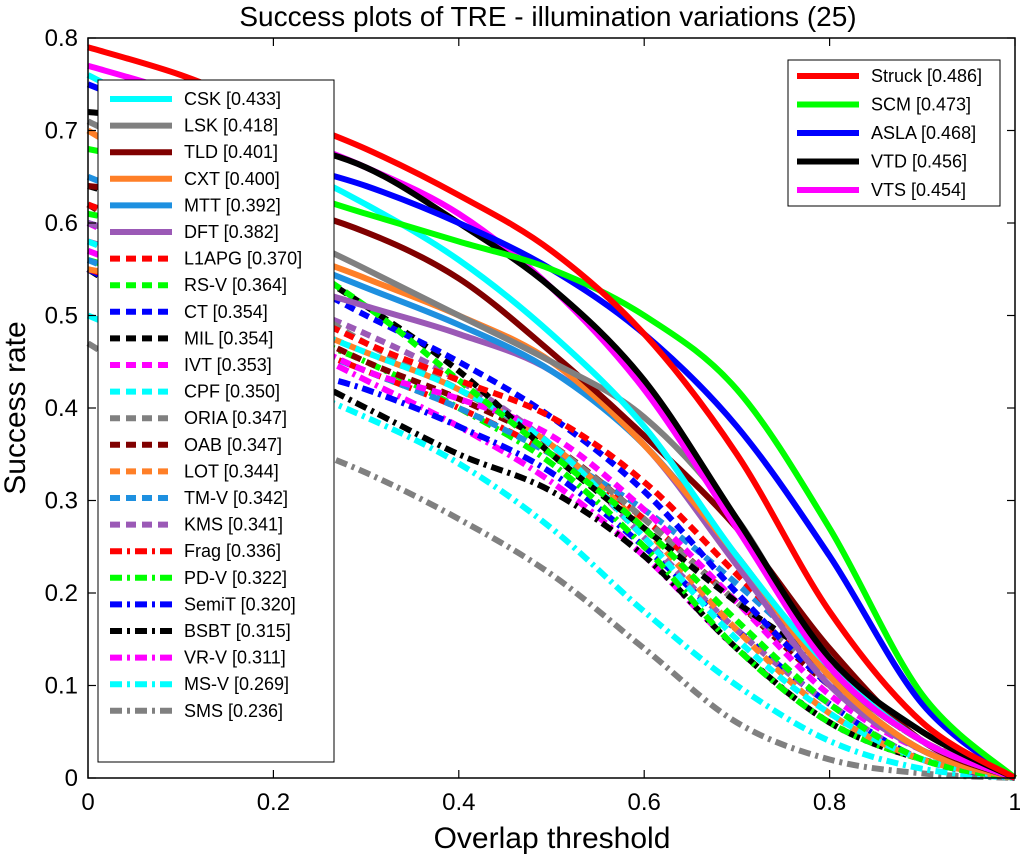 This screenshot has height=857, width=1020. Describe the element at coordinates (918, 190) in the screenshot. I see `legend-label-vts: VTS [0.454]` at that location.